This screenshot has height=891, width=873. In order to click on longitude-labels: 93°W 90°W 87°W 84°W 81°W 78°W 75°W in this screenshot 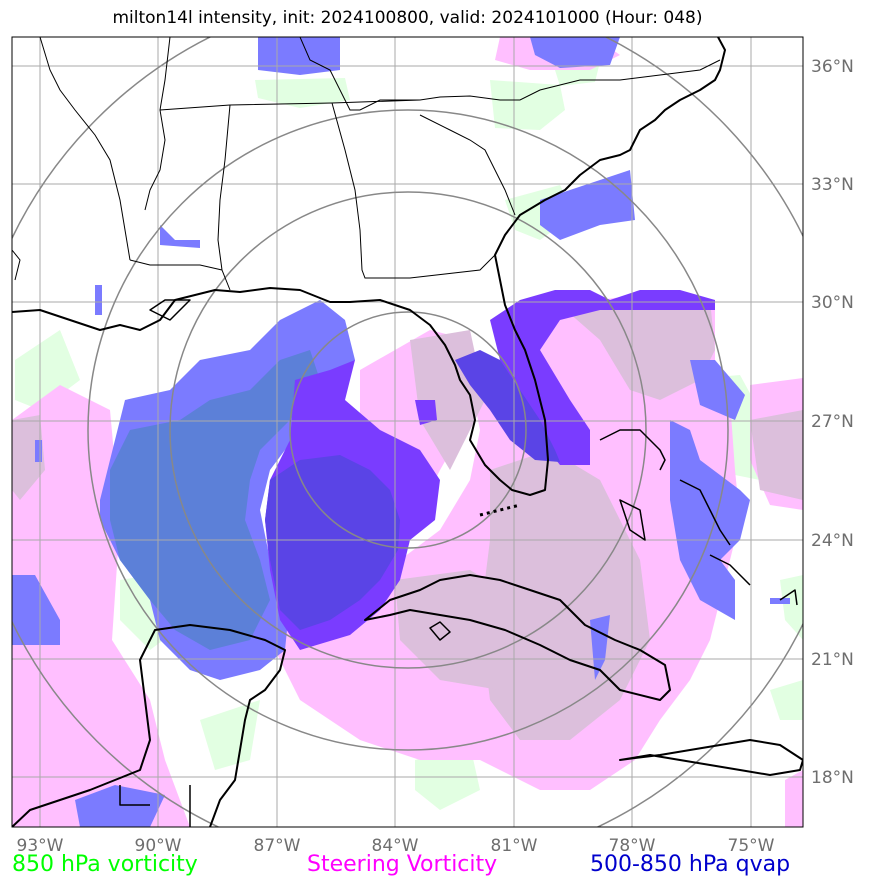, I will do `click(396, 846)`.